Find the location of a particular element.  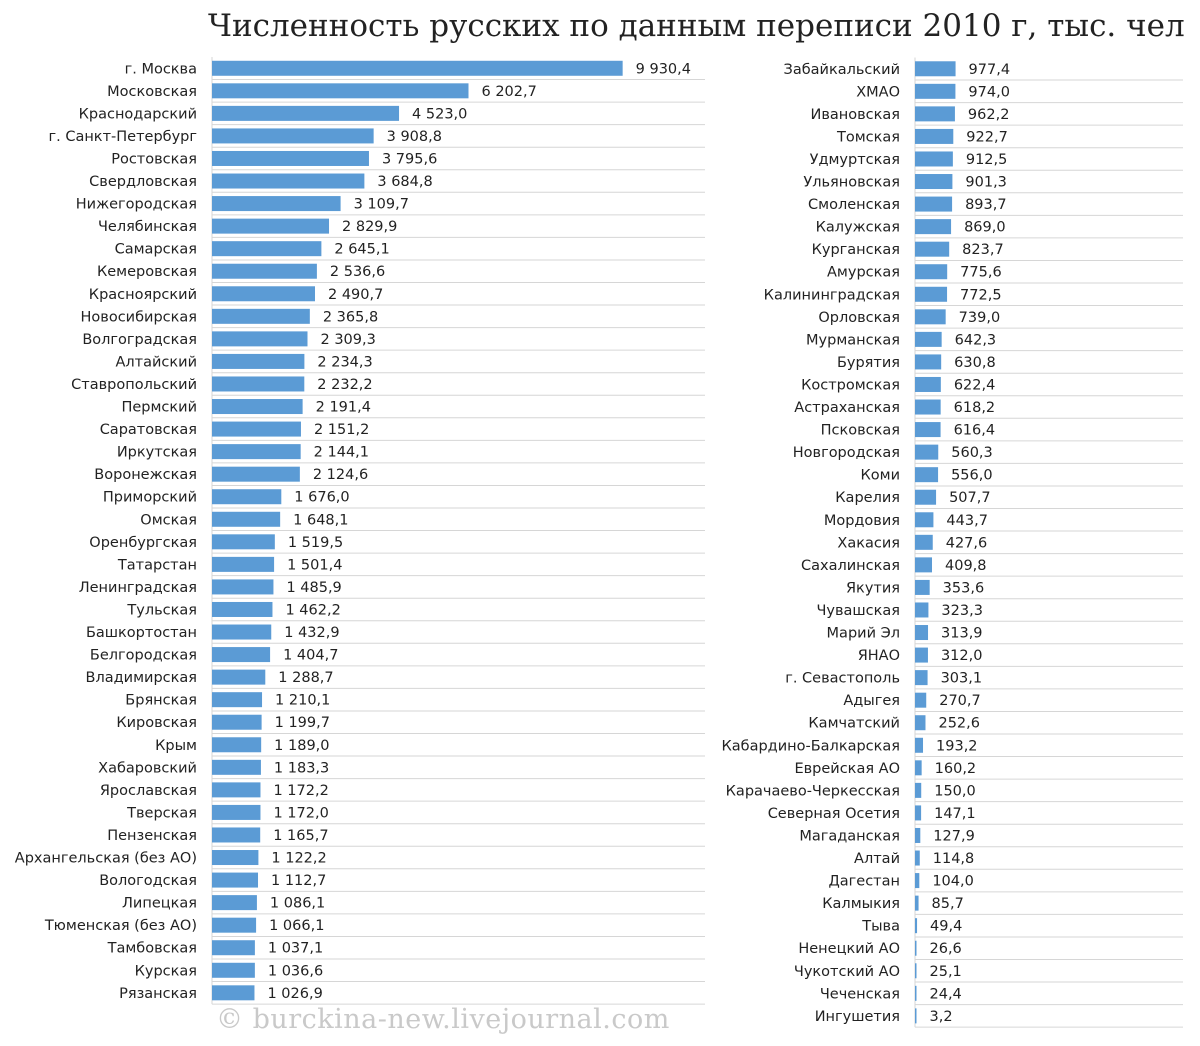

value-label: 901,3 is located at coordinates (986, 183).